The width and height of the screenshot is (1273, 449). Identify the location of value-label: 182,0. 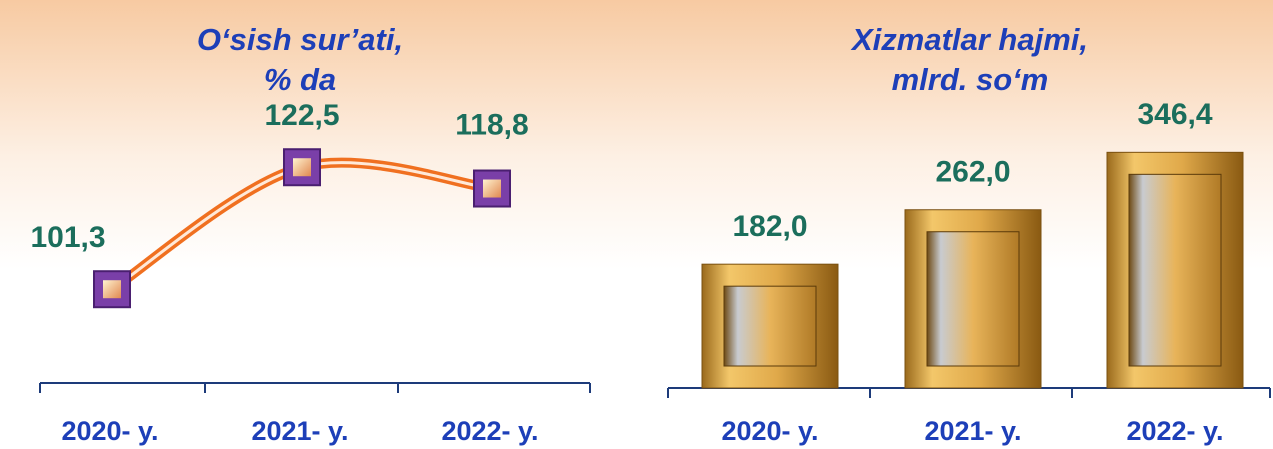
(769, 226).